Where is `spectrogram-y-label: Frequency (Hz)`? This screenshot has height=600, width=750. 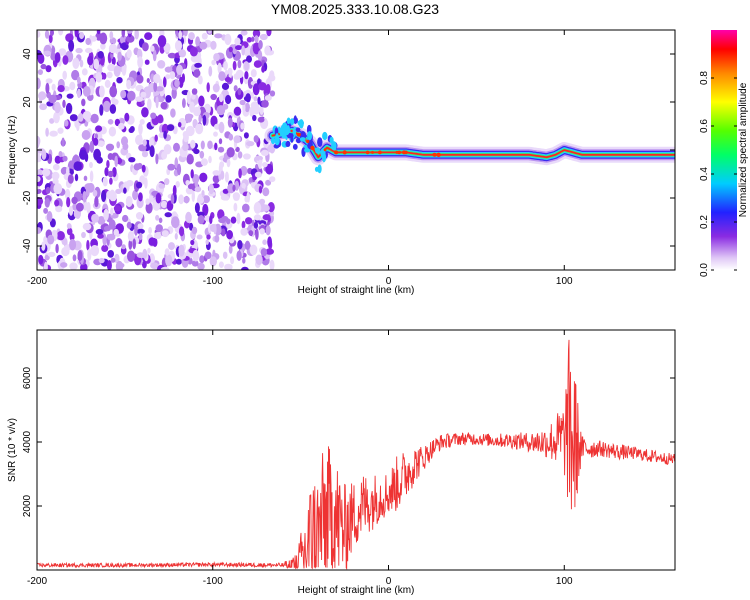 spectrogram-y-label: Frequency (Hz) is located at coordinates (12, 150).